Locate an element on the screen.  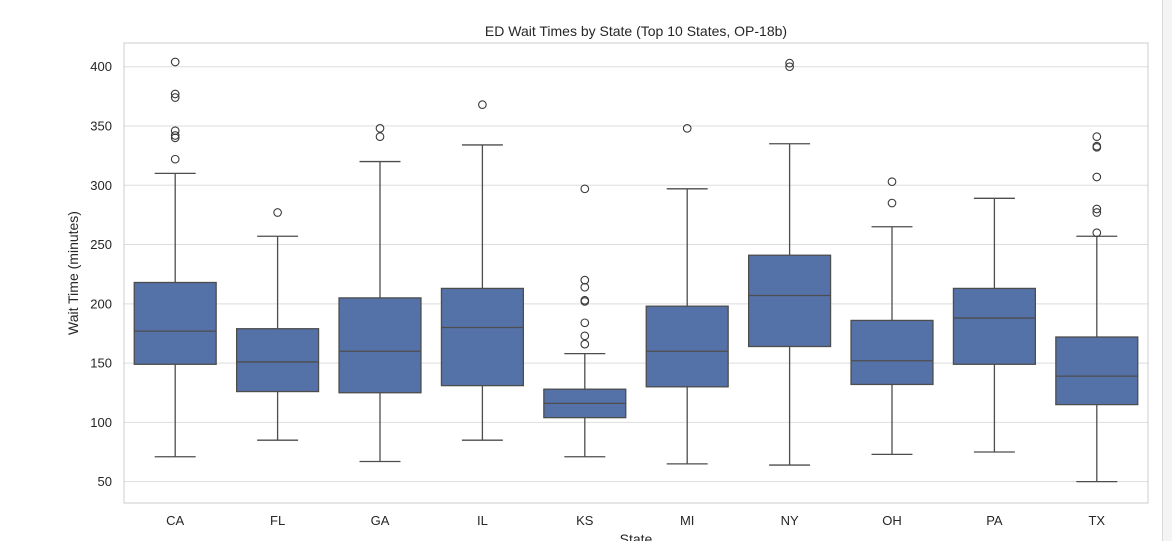
y-axis-title: Wait Time (minutes) is located at coordinates (73, 273).